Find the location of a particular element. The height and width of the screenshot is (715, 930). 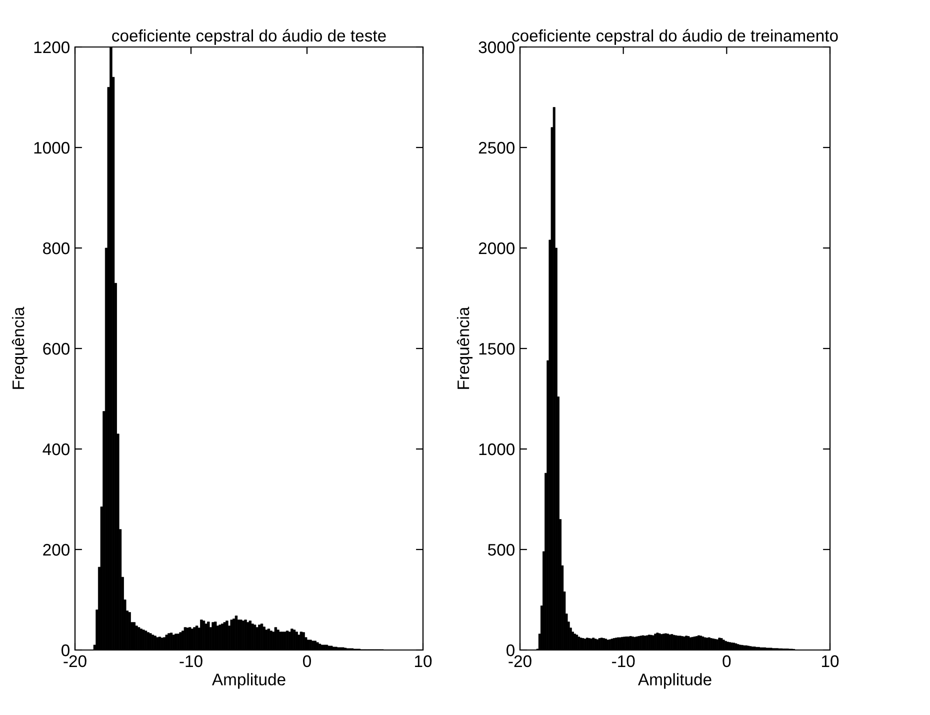

y-tick-label: 1500 is located at coordinates (496, 348).